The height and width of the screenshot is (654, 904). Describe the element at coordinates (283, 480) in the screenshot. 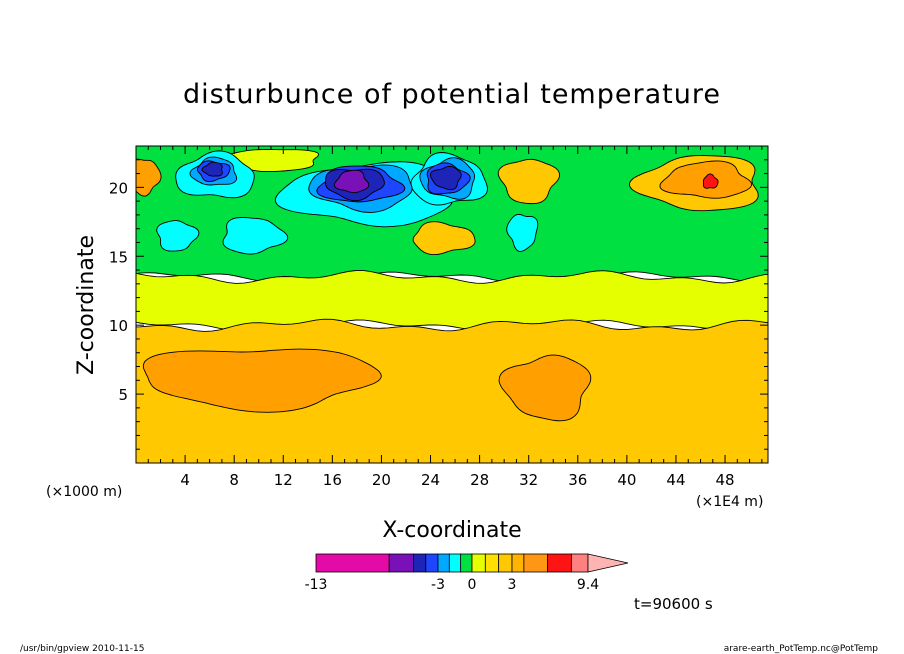

I see `x-tick-label: 12` at that location.